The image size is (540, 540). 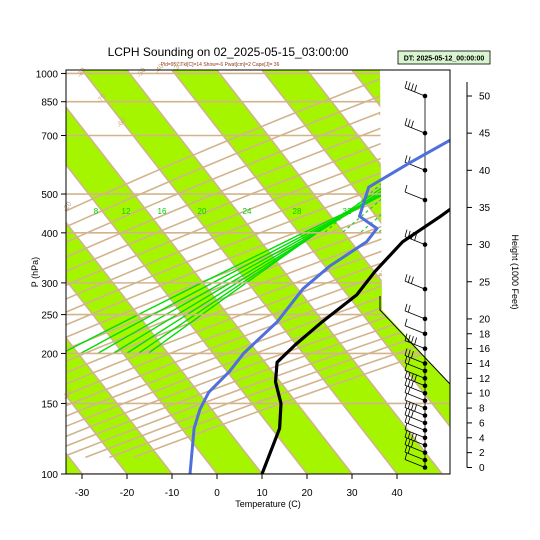 I want to click on height-tick-label: 50, so click(x=485, y=97).